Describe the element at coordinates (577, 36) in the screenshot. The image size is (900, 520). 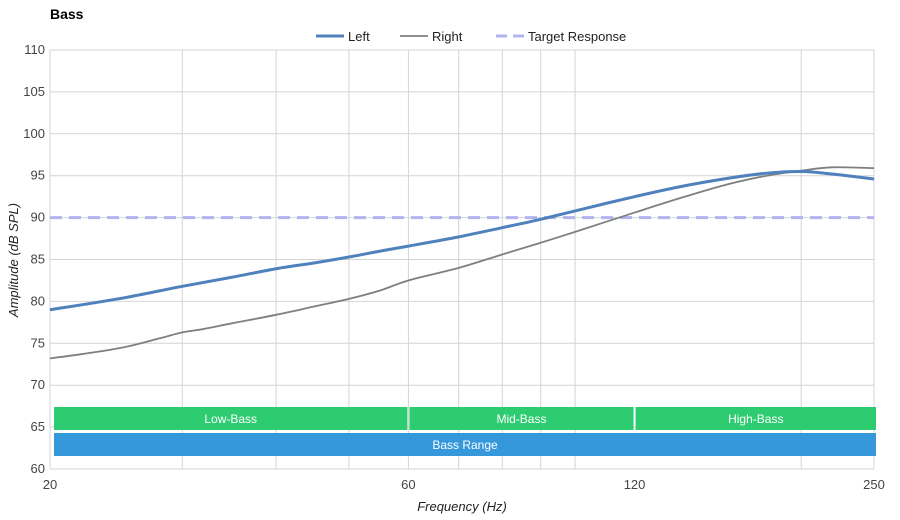
I see `legend-label: Target Response` at that location.